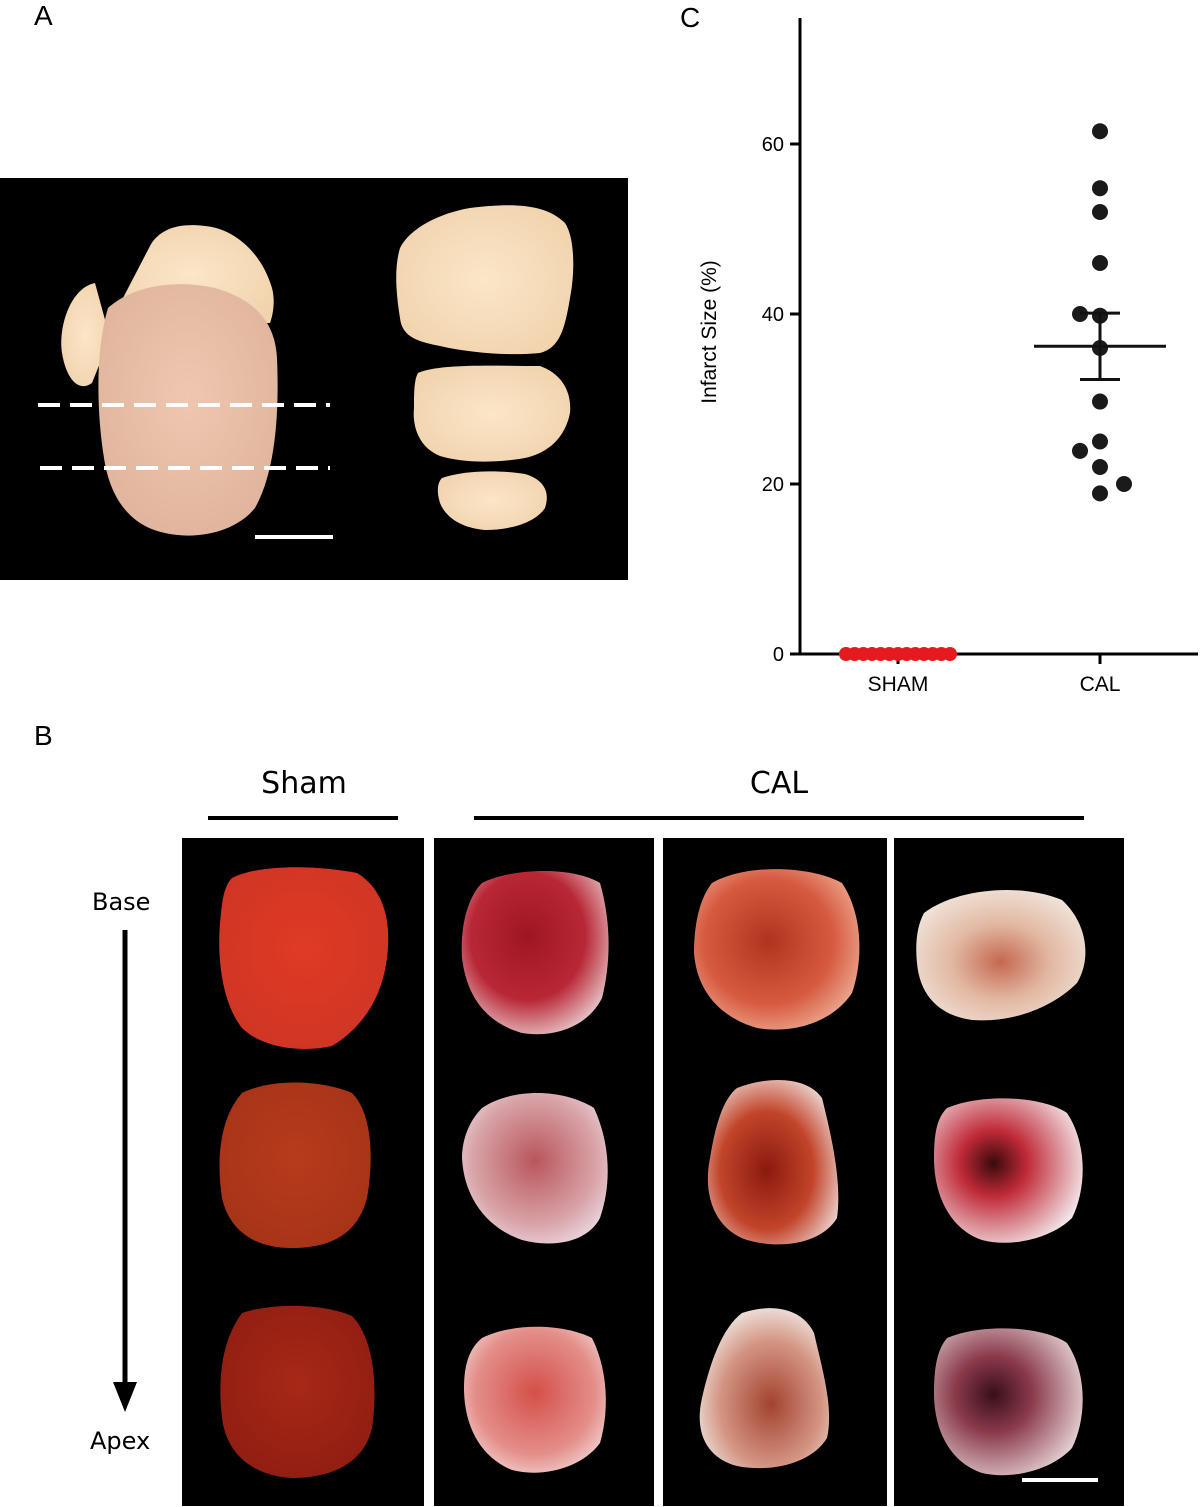 The image size is (1200, 1507). What do you see at coordinates (314, 379) in the screenshot?
I see `heart-photo-panel-a` at bounding box center [314, 379].